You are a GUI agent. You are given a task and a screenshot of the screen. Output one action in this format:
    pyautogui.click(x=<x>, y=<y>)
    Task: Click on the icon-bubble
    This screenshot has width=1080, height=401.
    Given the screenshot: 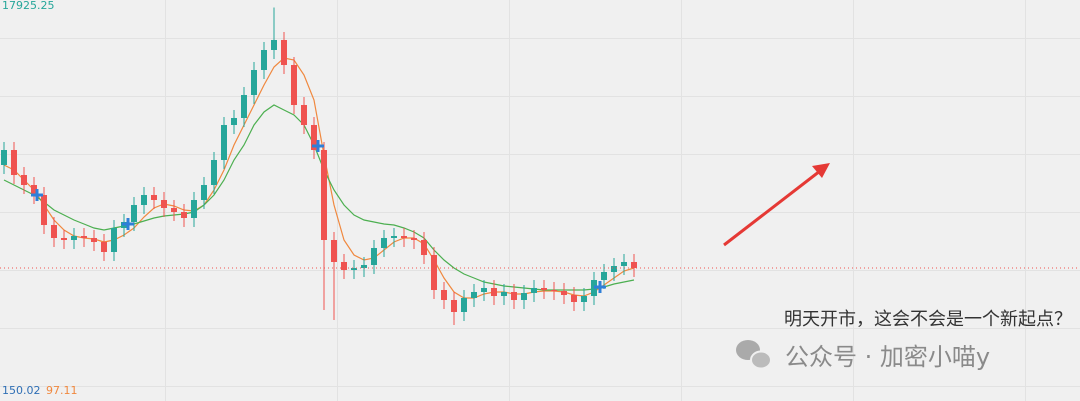 What is the action you would take?
    pyautogui.click(x=761, y=360)
    